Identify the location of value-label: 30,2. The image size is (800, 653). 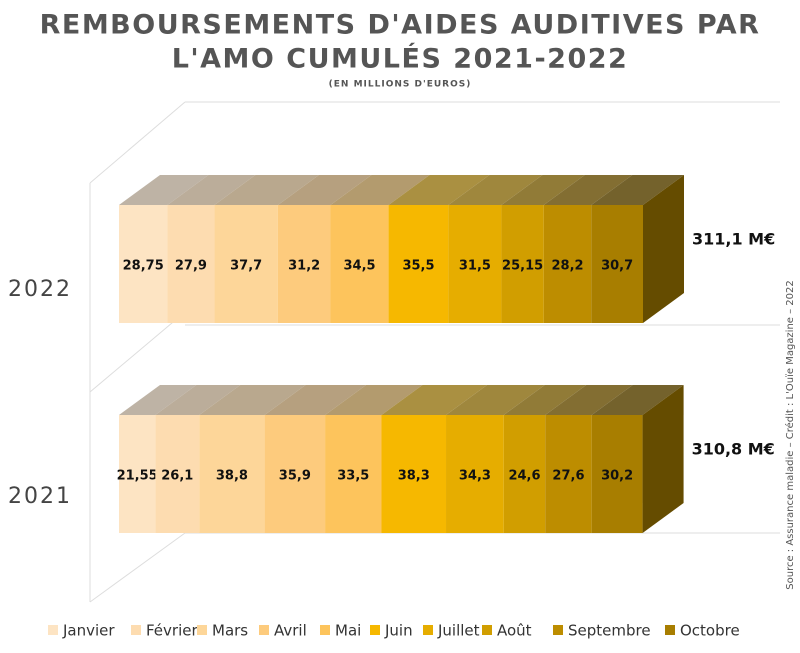
(617, 476).